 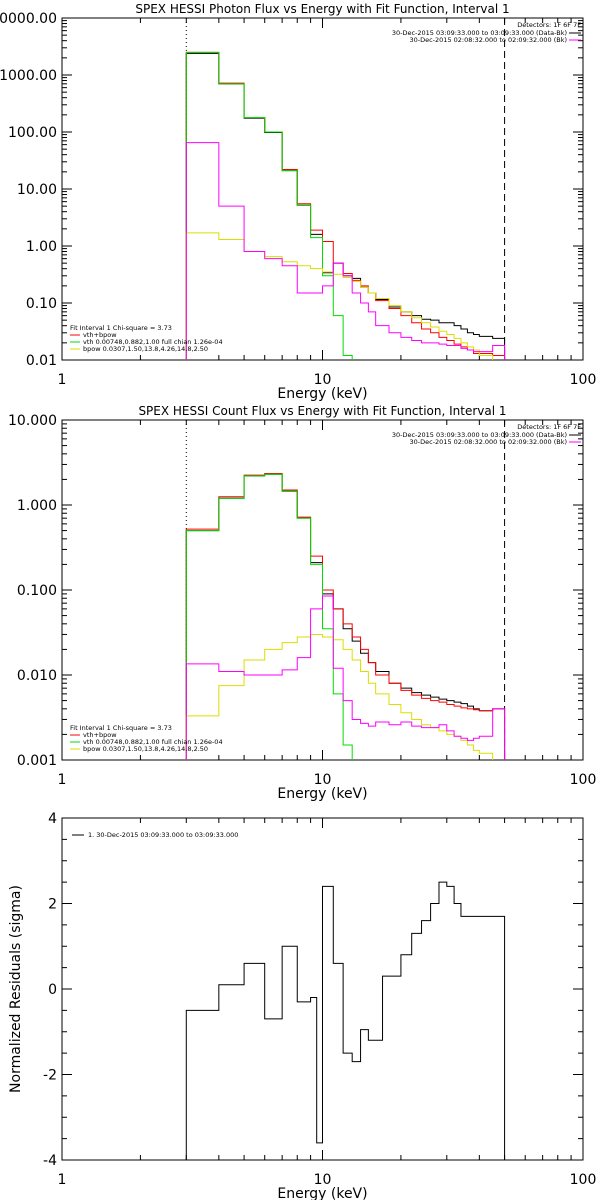 What do you see at coordinates (41, 247) in the screenshot?
I see `y-tick-label: 1.00` at bounding box center [41, 247].